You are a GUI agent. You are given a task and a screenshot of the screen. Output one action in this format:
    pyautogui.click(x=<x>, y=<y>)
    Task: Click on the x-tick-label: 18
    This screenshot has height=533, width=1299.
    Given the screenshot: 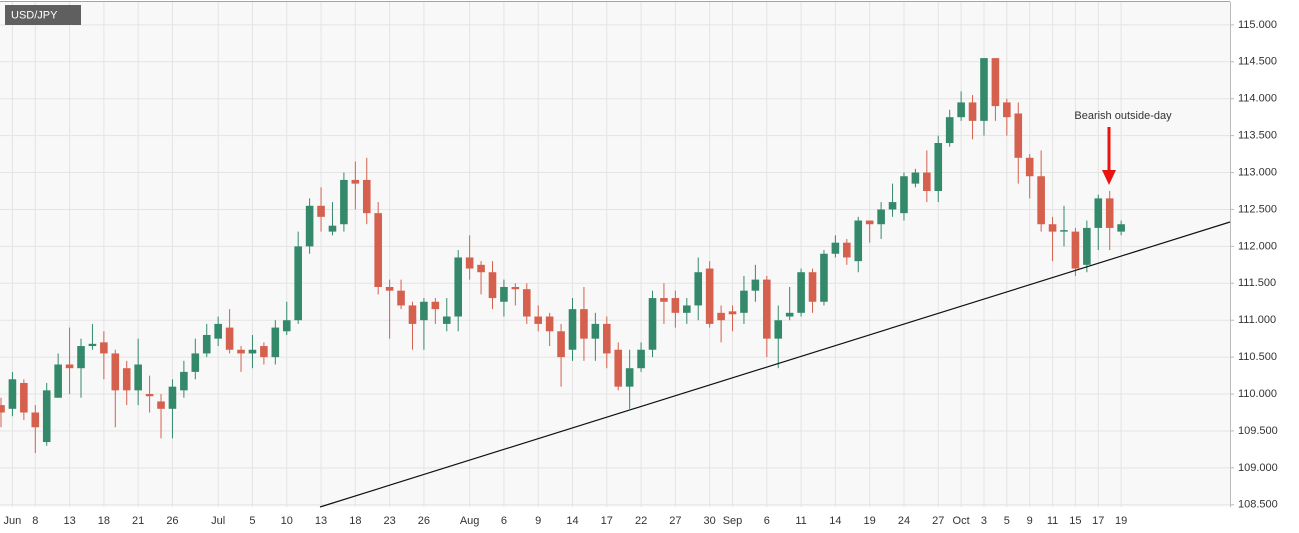 What is the action you would take?
    pyautogui.click(x=355, y=521)
    